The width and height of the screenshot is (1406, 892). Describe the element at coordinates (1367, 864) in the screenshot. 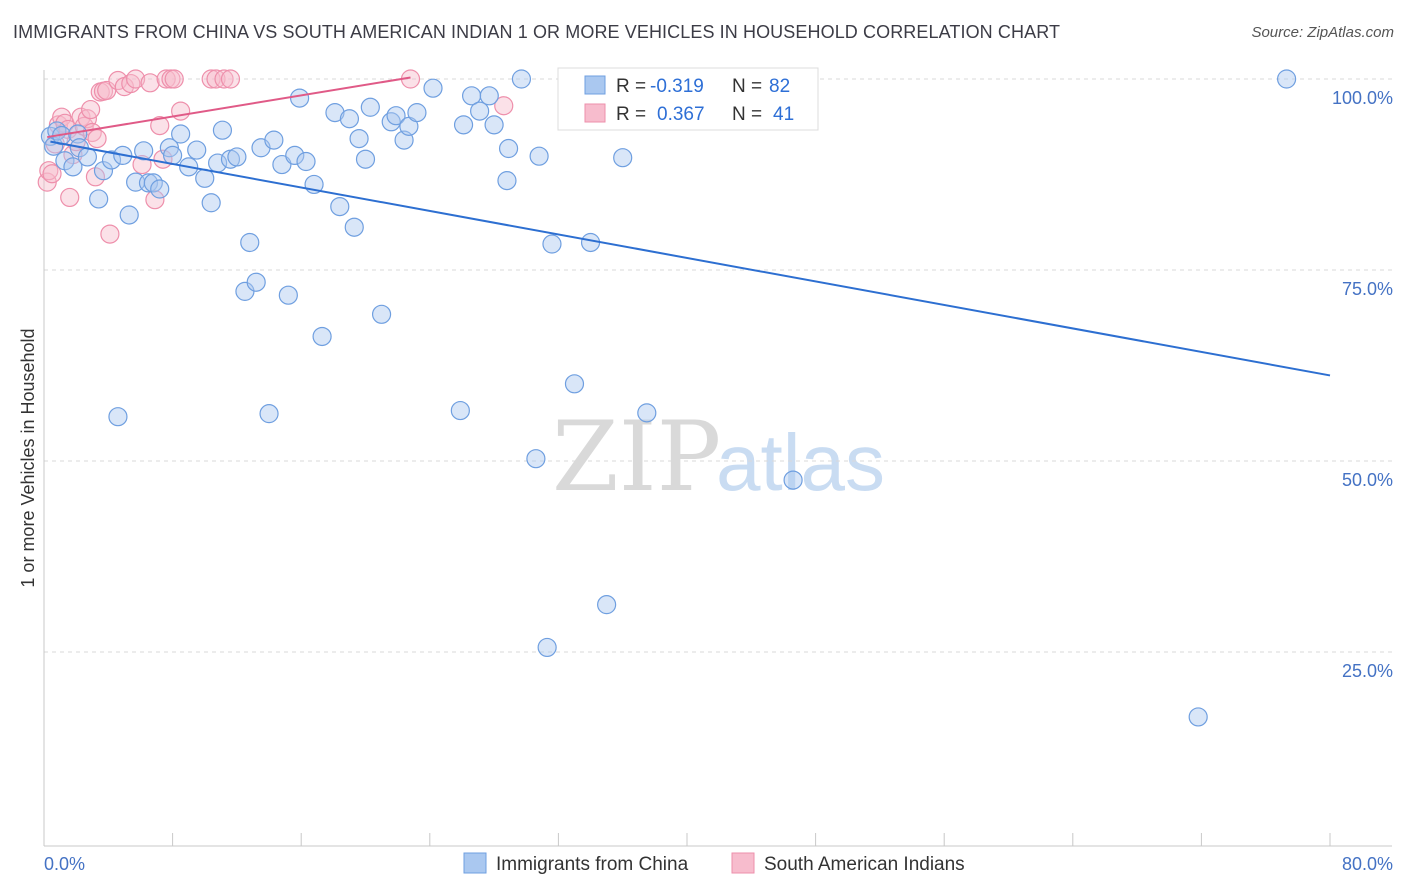

I see `x-tick-label-max: 80.0%` at that location.